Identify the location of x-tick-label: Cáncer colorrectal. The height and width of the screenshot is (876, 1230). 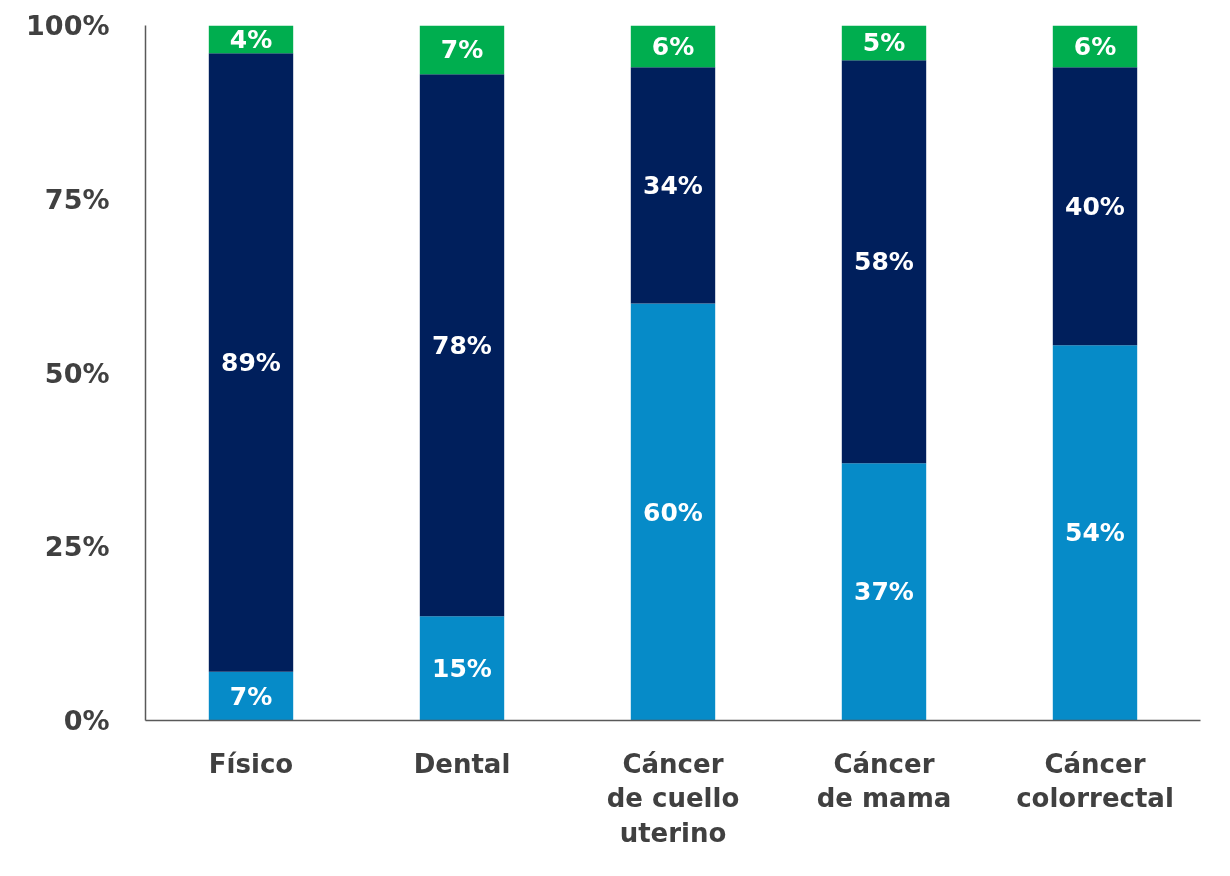
(1095, 780).